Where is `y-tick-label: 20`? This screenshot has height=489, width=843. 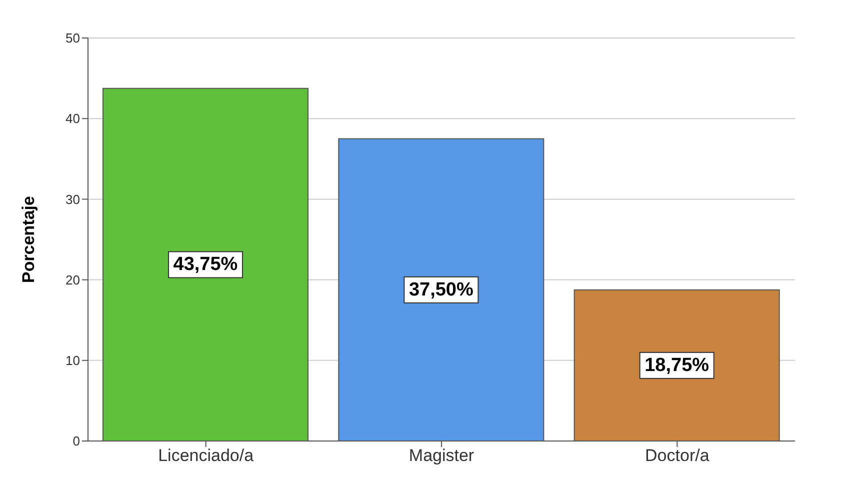
y-tick-label: 20 is located at coordinates (73, 280).